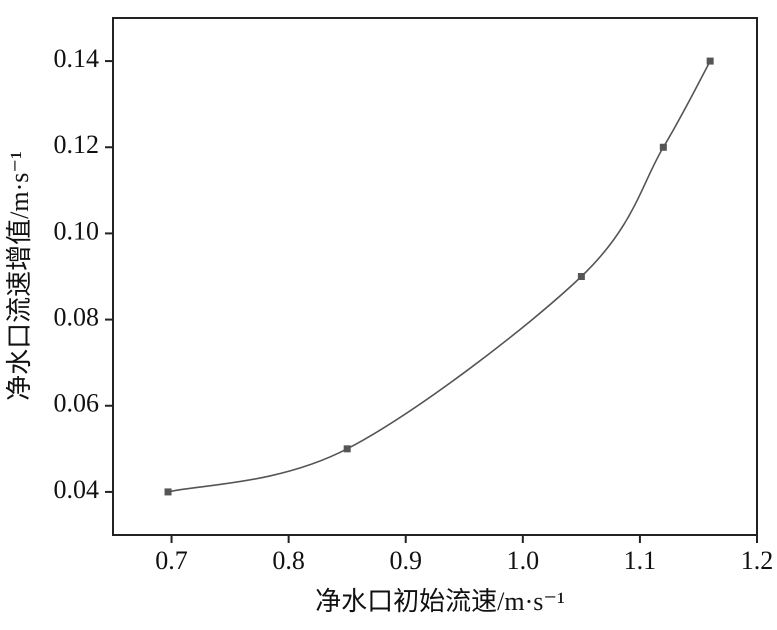 This screenshot has height=630, width=777. Describe the element at coordinates (77, 489) in the screenshot. I see `y-tick-label: 0.04` at that location.